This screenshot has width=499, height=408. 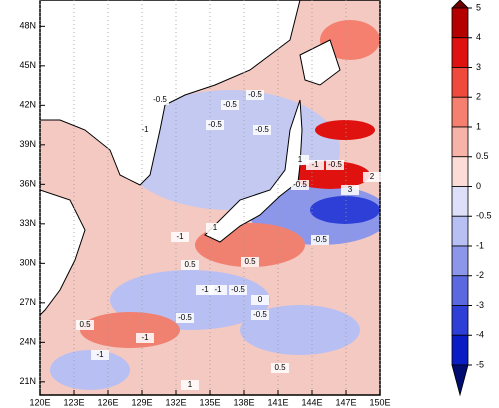 What do you see at coordinates (73, 402) in the screenshot?
I see `x-tick-label: 123E` at bounding box center [73, 402].